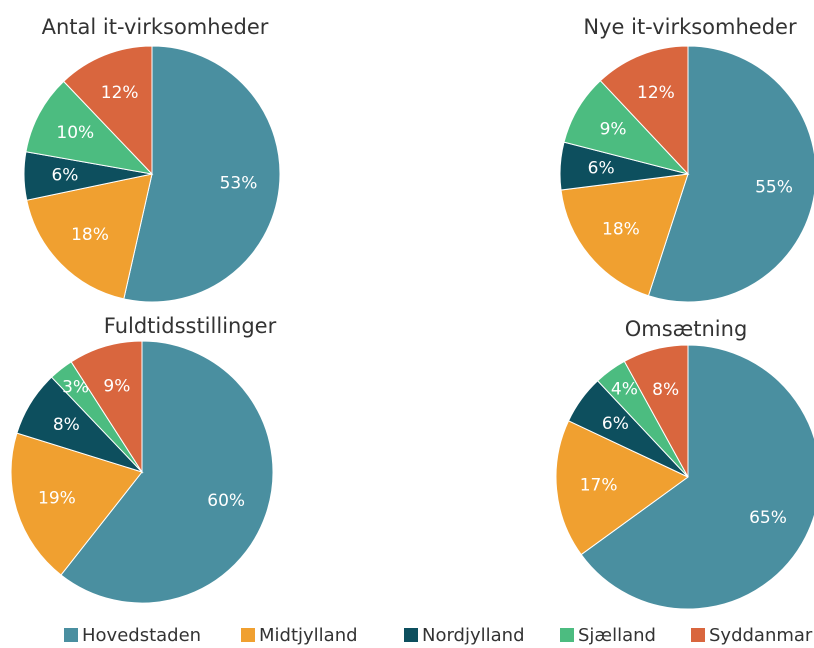 The height and width of the screenshot is (648, 814). What do you see at coordinates (624, 389) in the screenshot?
I see `slice-label: 4%` at bounding box center [624, 389].